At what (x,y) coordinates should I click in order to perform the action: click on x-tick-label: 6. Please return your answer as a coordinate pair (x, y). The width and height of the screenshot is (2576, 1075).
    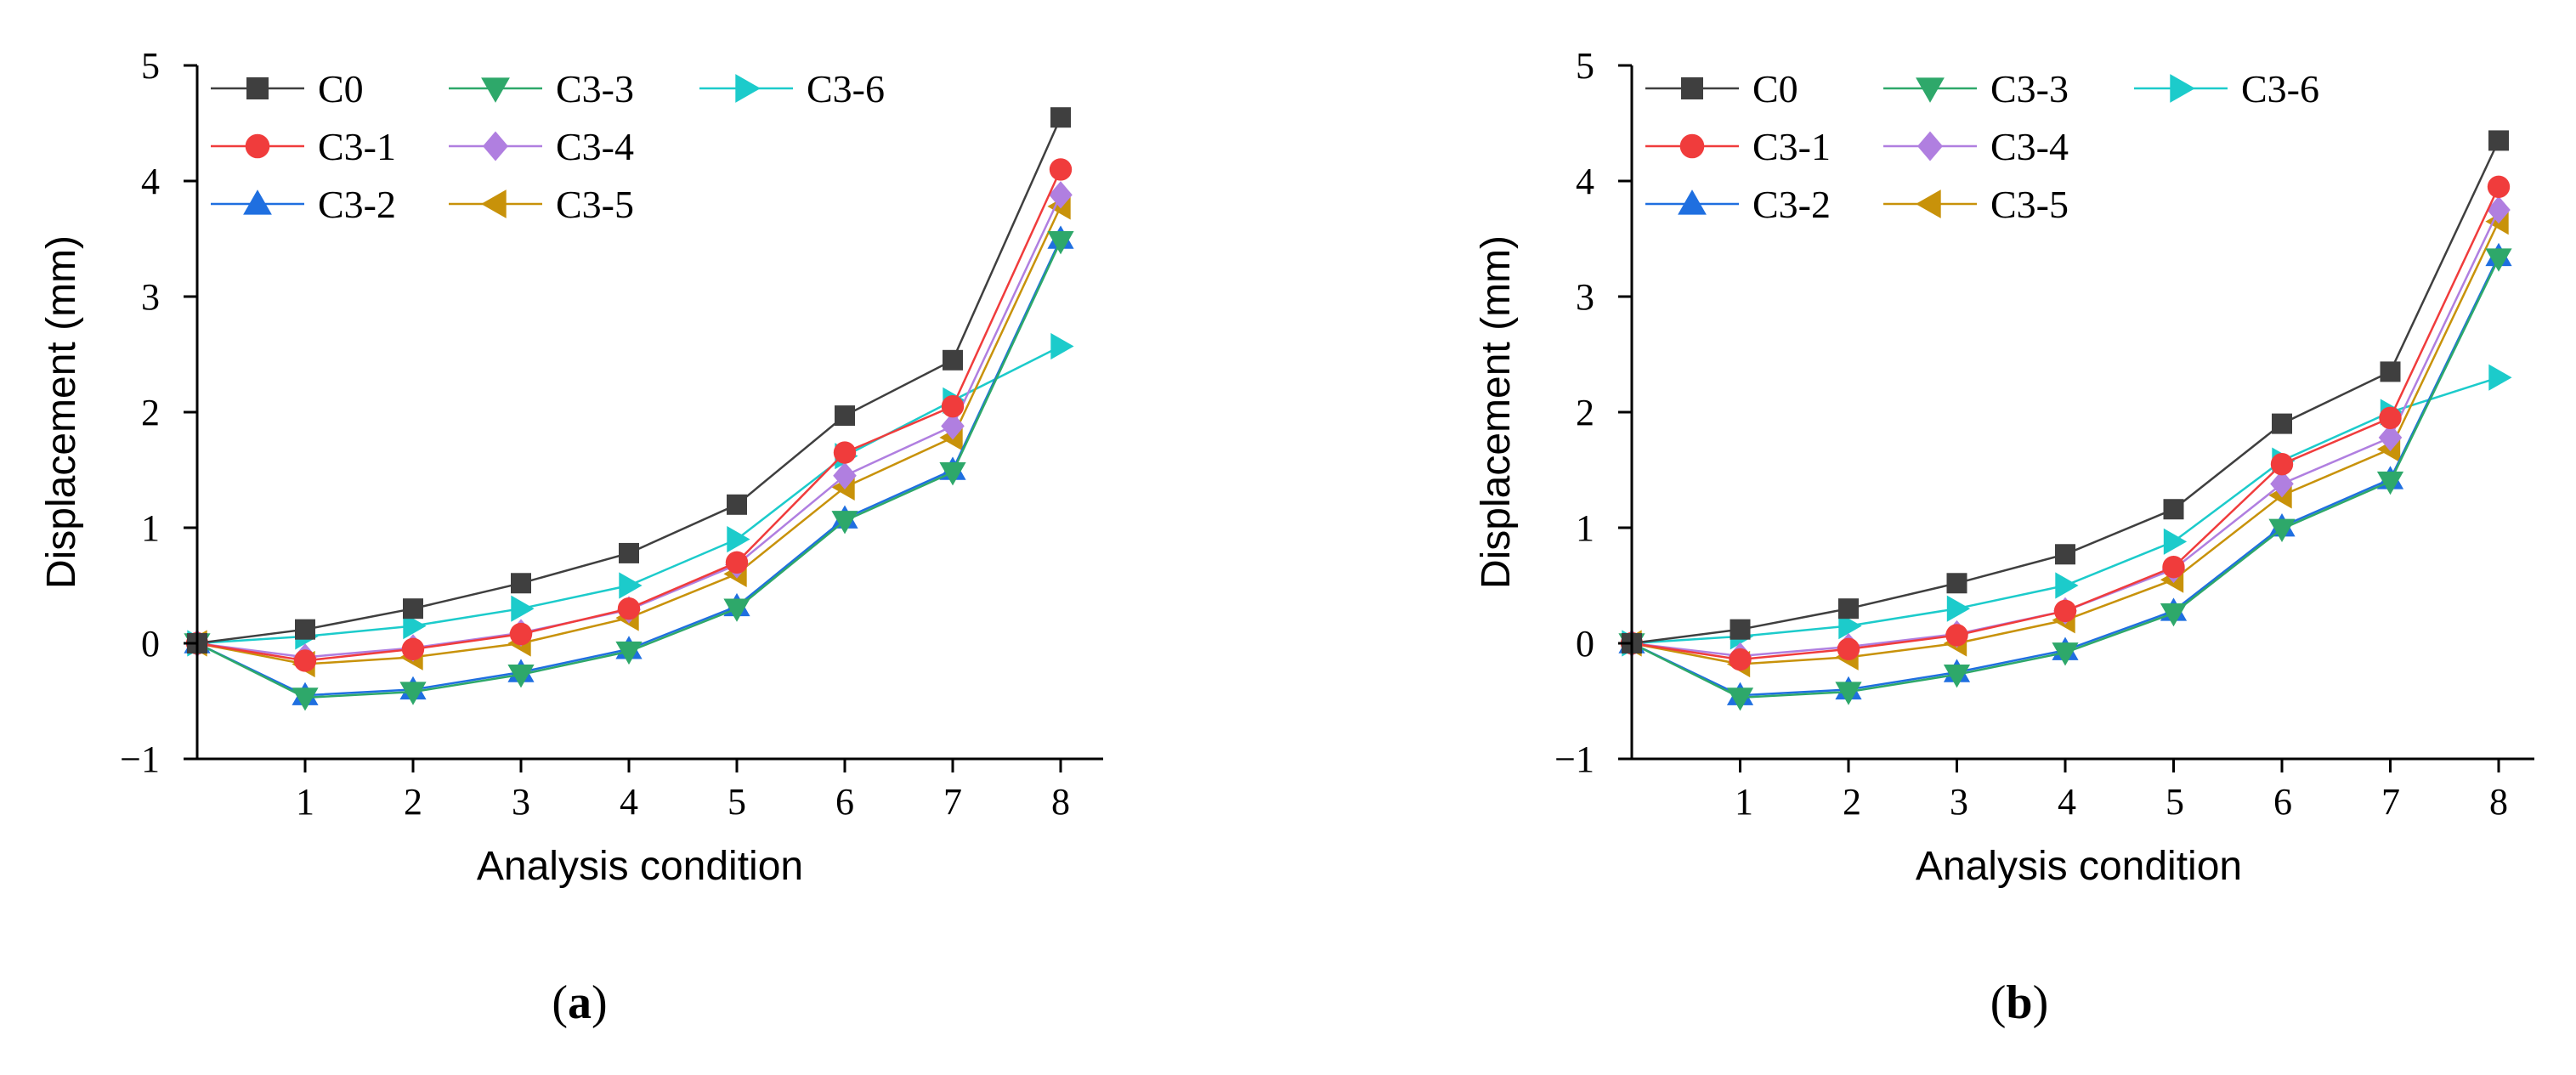
    Looking at the image, I should click on (2282, 802).